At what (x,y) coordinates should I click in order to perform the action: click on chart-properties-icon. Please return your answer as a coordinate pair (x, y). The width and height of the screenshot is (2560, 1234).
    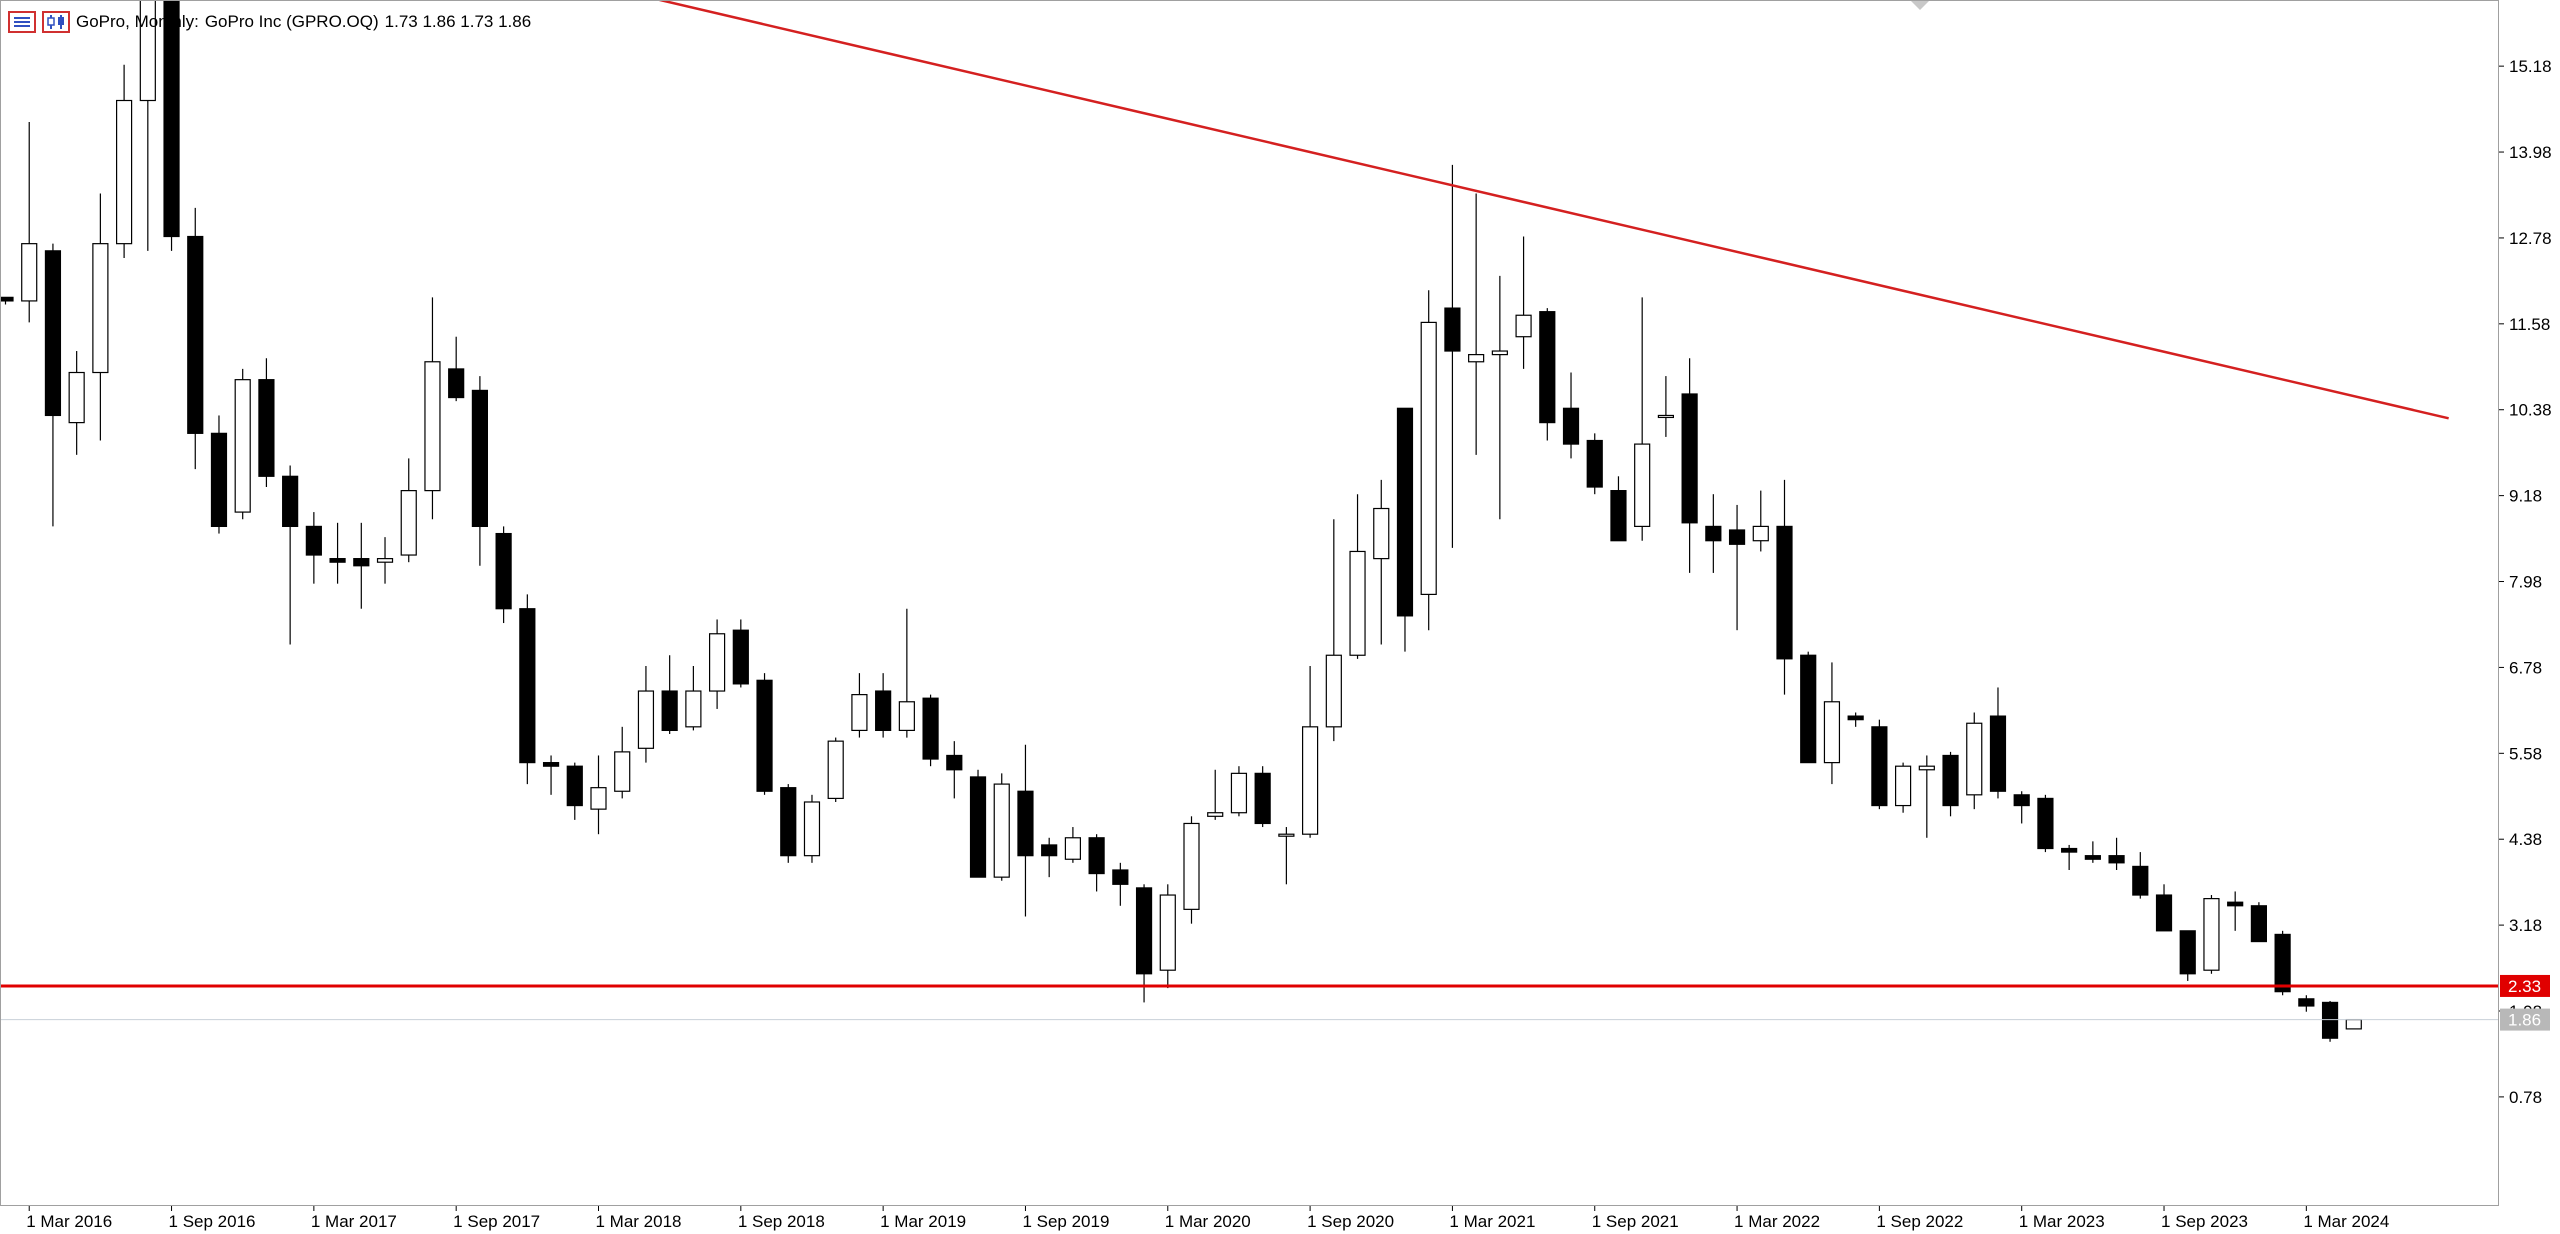
    Looking at the image, I should click on (22, 22).